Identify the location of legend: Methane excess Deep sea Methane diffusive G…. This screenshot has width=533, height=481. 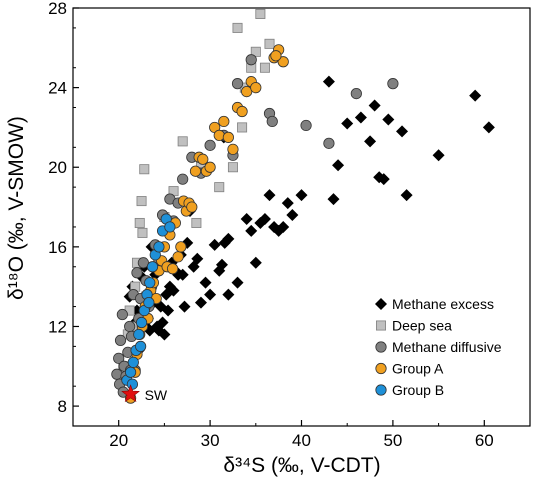
(438, 347).